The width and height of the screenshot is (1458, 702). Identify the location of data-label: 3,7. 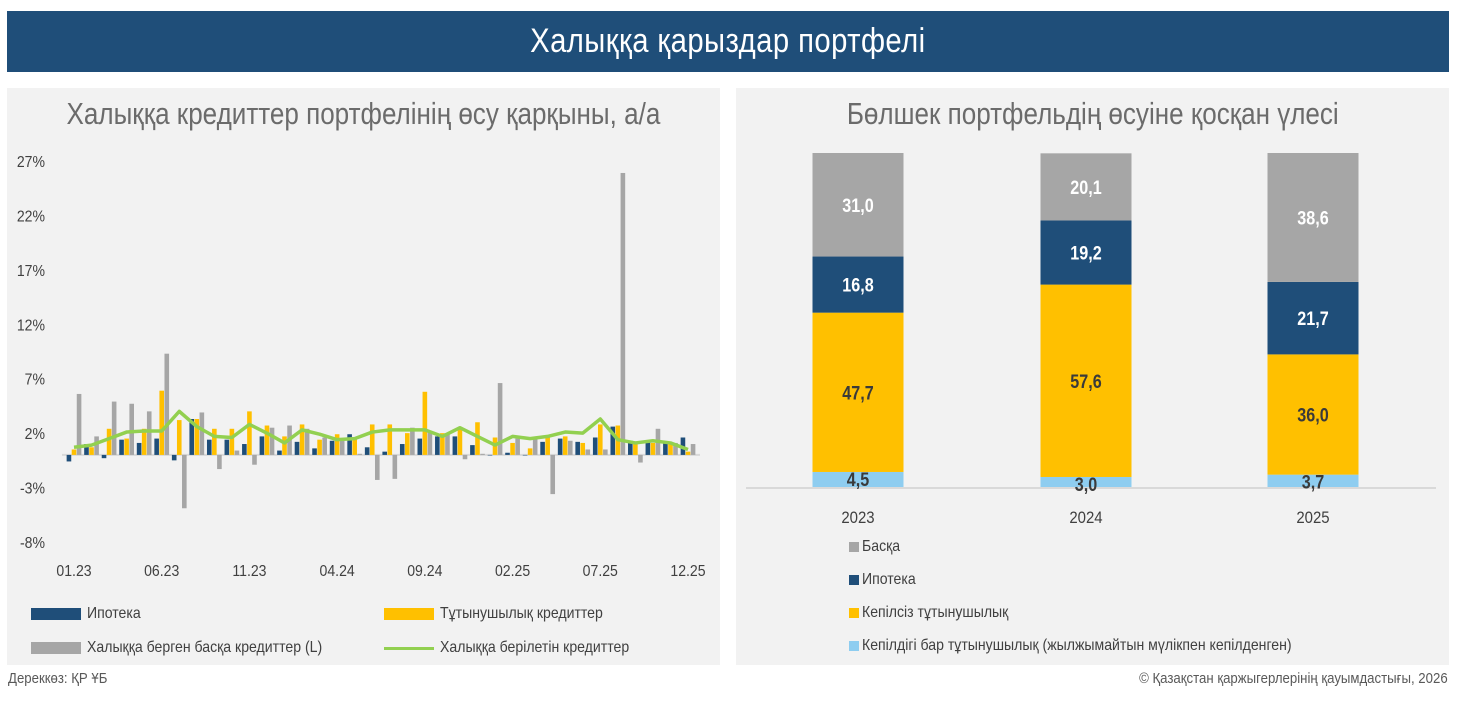
(1313, 482).